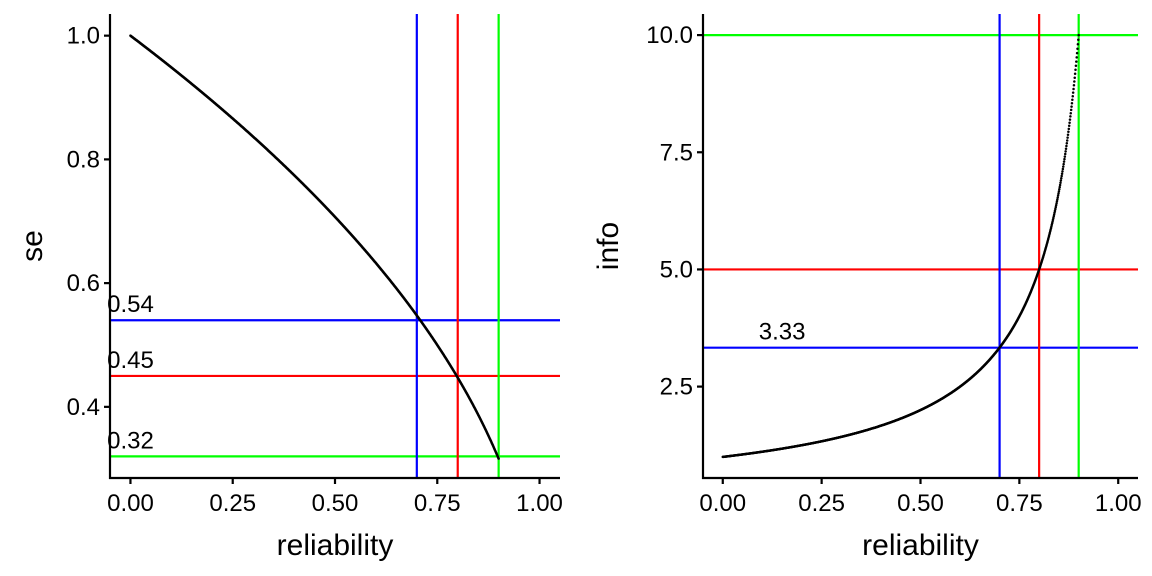 This screenshot has width=1152, height=576. Describe the element at coordinates (335, 545) in the screenshot. I see `se-x-axis-title: reliability` at that location.